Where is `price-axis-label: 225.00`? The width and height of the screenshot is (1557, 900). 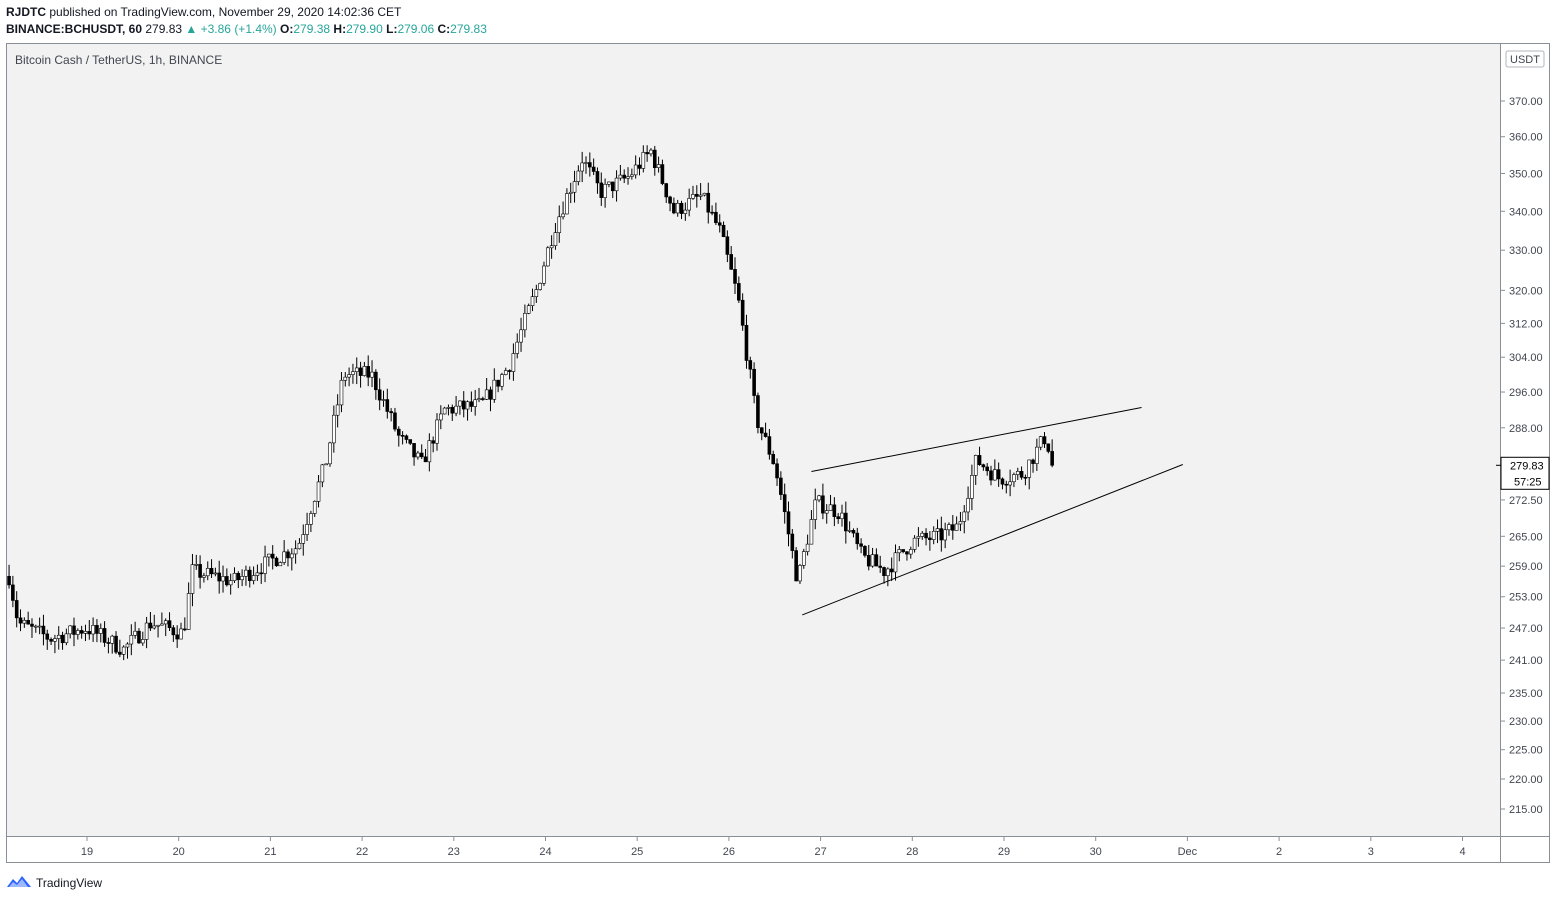
price-axis-label: 225.00 is located at coordinates (1526, 751).